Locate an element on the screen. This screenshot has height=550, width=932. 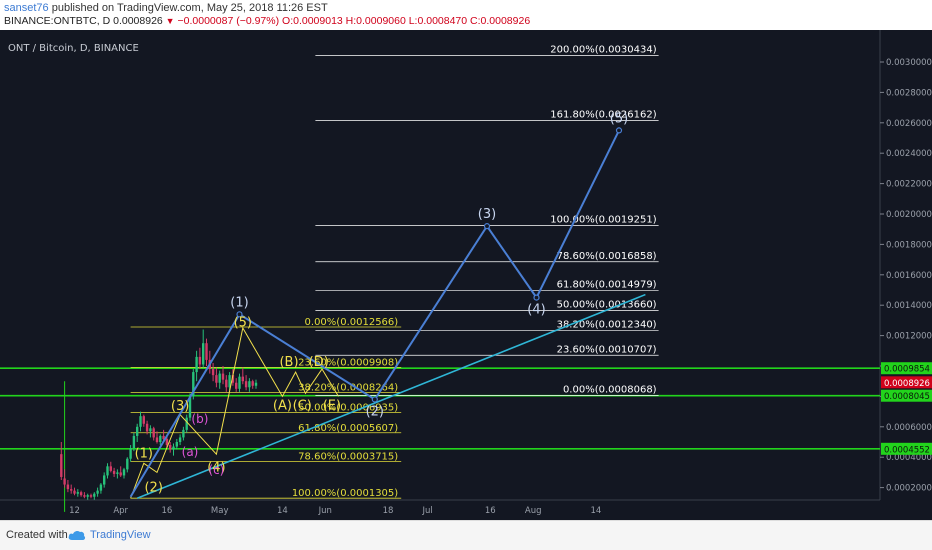
tradingview-cloud-icon is located at coordinates (77, 535).